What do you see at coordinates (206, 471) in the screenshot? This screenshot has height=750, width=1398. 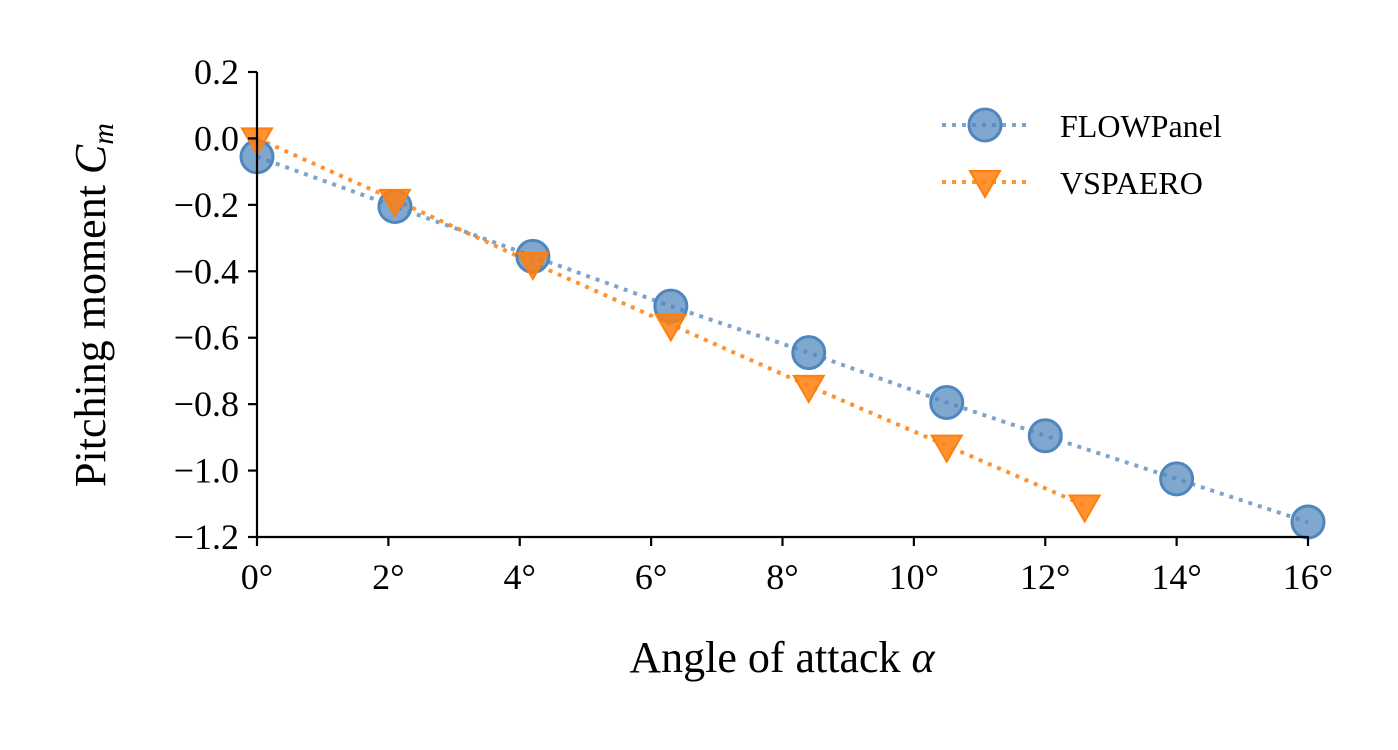 I see `y-tick-label: −1.0` at bounding box center [206, 471].